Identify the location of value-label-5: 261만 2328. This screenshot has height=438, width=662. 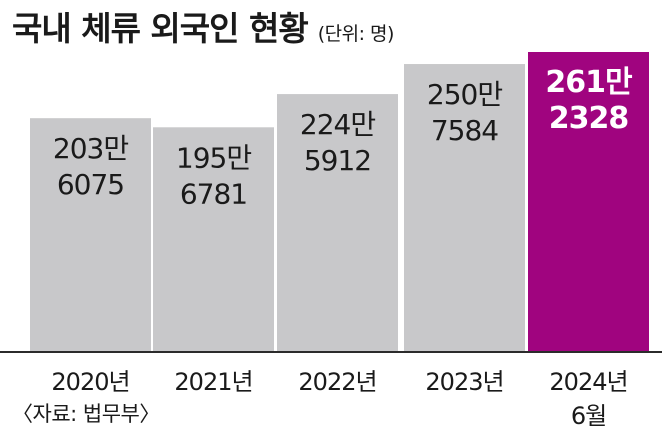
(589, 100).